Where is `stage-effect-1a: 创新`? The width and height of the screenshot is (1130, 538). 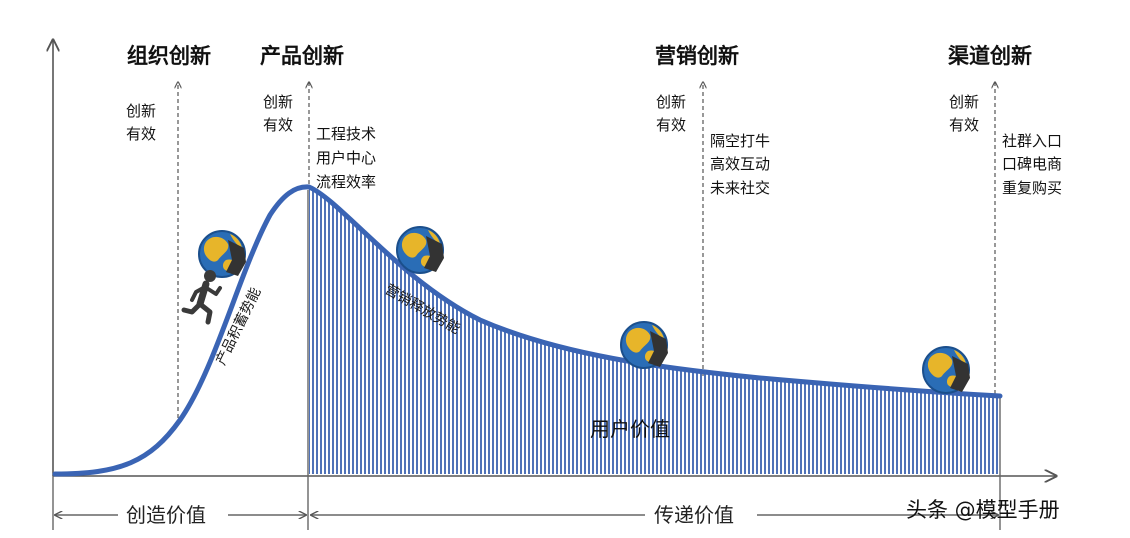 stage-effect-1a: 创新 is located at coordinates (141, 111).